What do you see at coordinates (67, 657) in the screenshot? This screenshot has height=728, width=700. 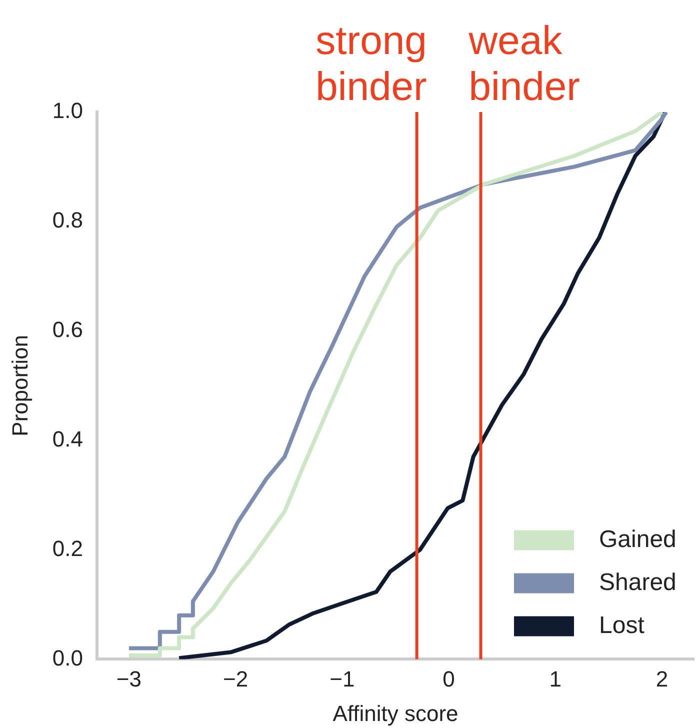 I see `y-tick-label: 0.0` at bounding box center [67, 657].